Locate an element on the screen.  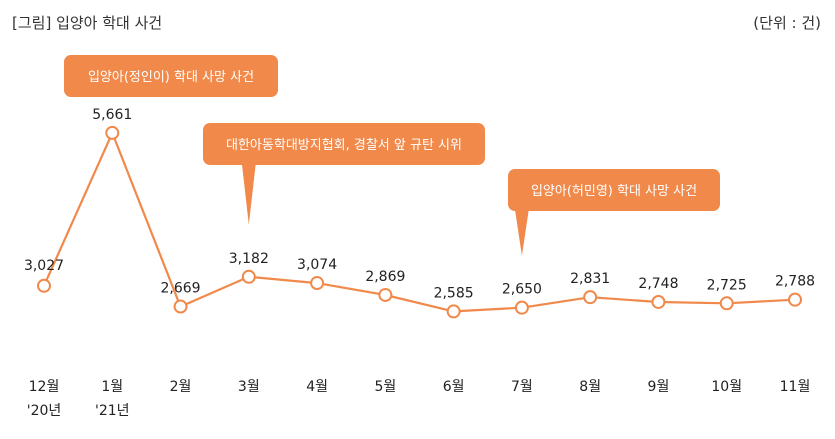
x-tick-year-0: '20년 is located at coordinates (44, 411).